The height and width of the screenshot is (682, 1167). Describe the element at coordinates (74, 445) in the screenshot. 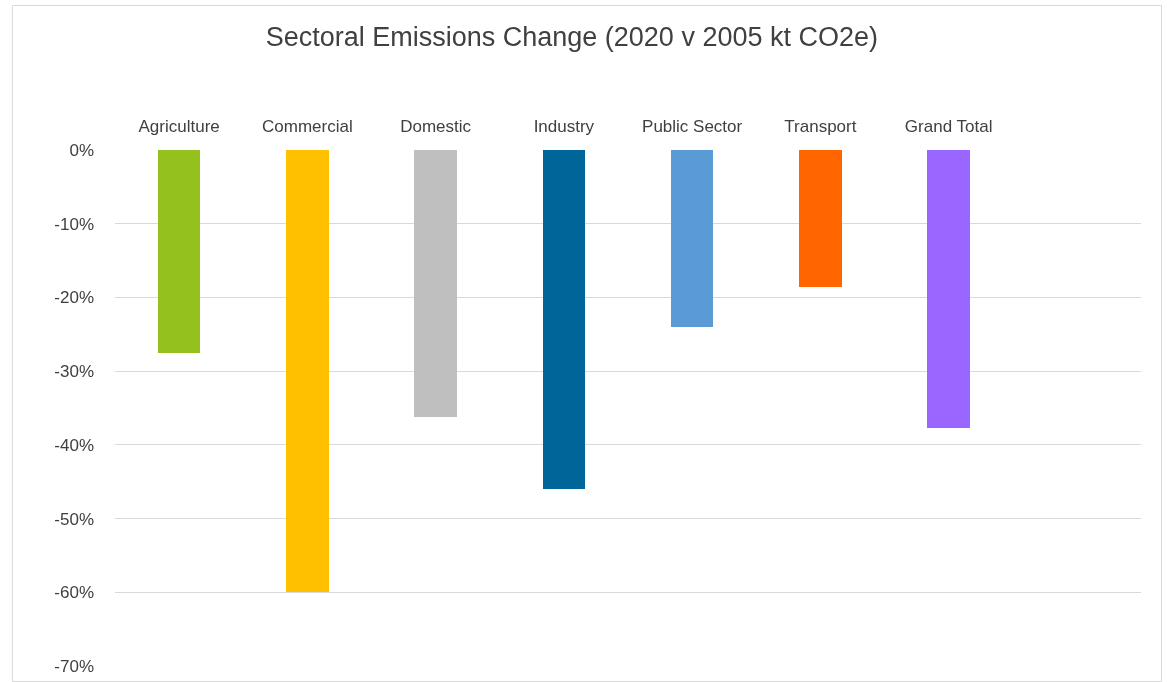

I see `y-tick-label: -40%` at that location.